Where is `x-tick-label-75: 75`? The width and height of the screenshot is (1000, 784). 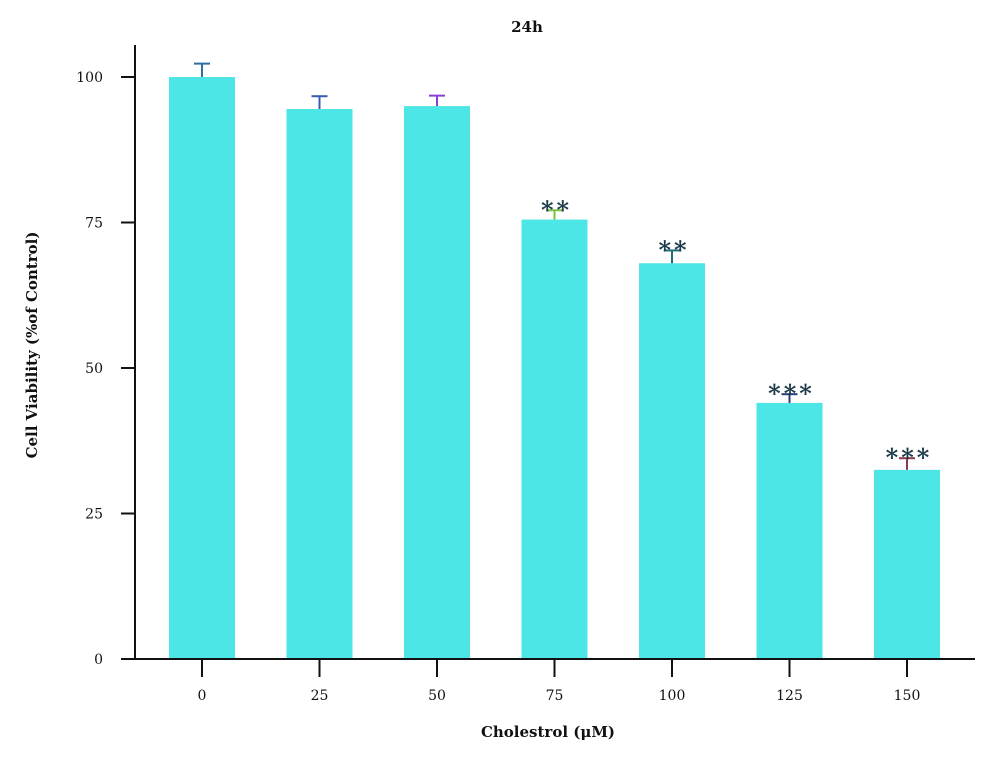 x-tick-label-75: 75 is located at coordinates (555, 696).